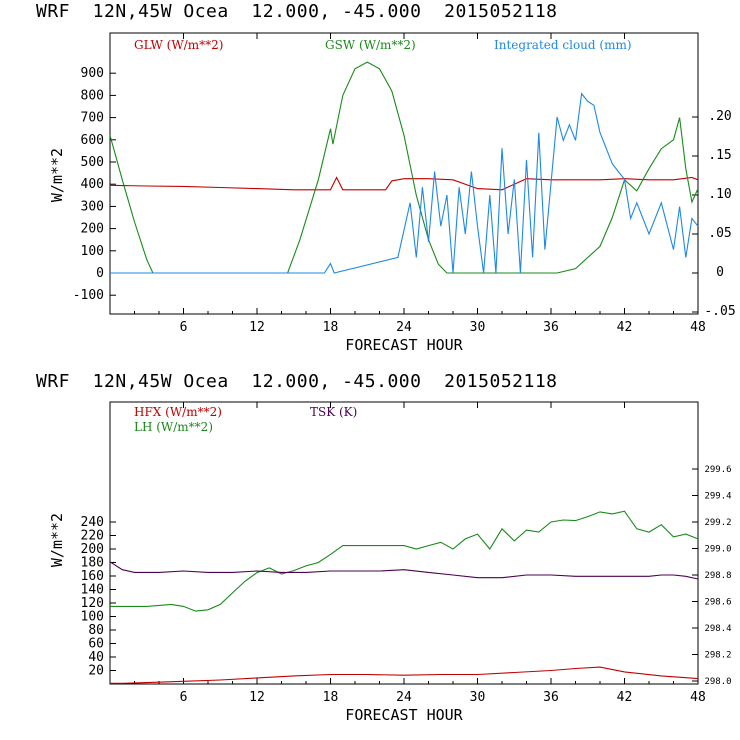 The width and height of the screenshot is (740, 740). What do you see at coordinates (178, 412) in the screenshot?
I see `legend-entry: HFX (W/m**2)` at bounding box center [178, 412].